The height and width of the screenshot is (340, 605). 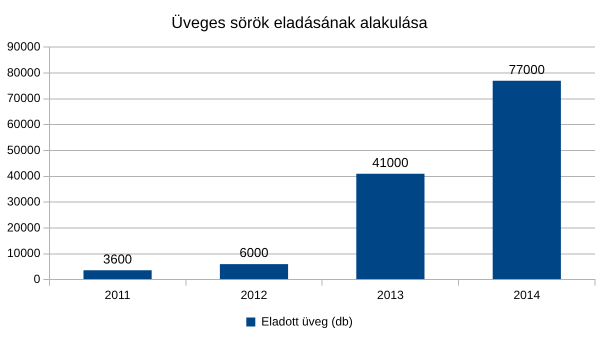 I want to click on y-tick-label: 20000, so click(x=23, y=227).